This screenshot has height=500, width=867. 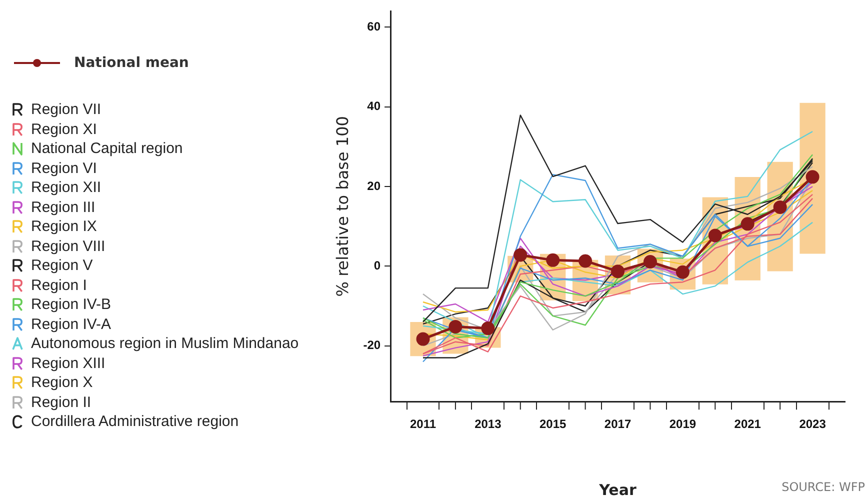 I want to click on legend-label: Region II, so click(x=61, y=402).